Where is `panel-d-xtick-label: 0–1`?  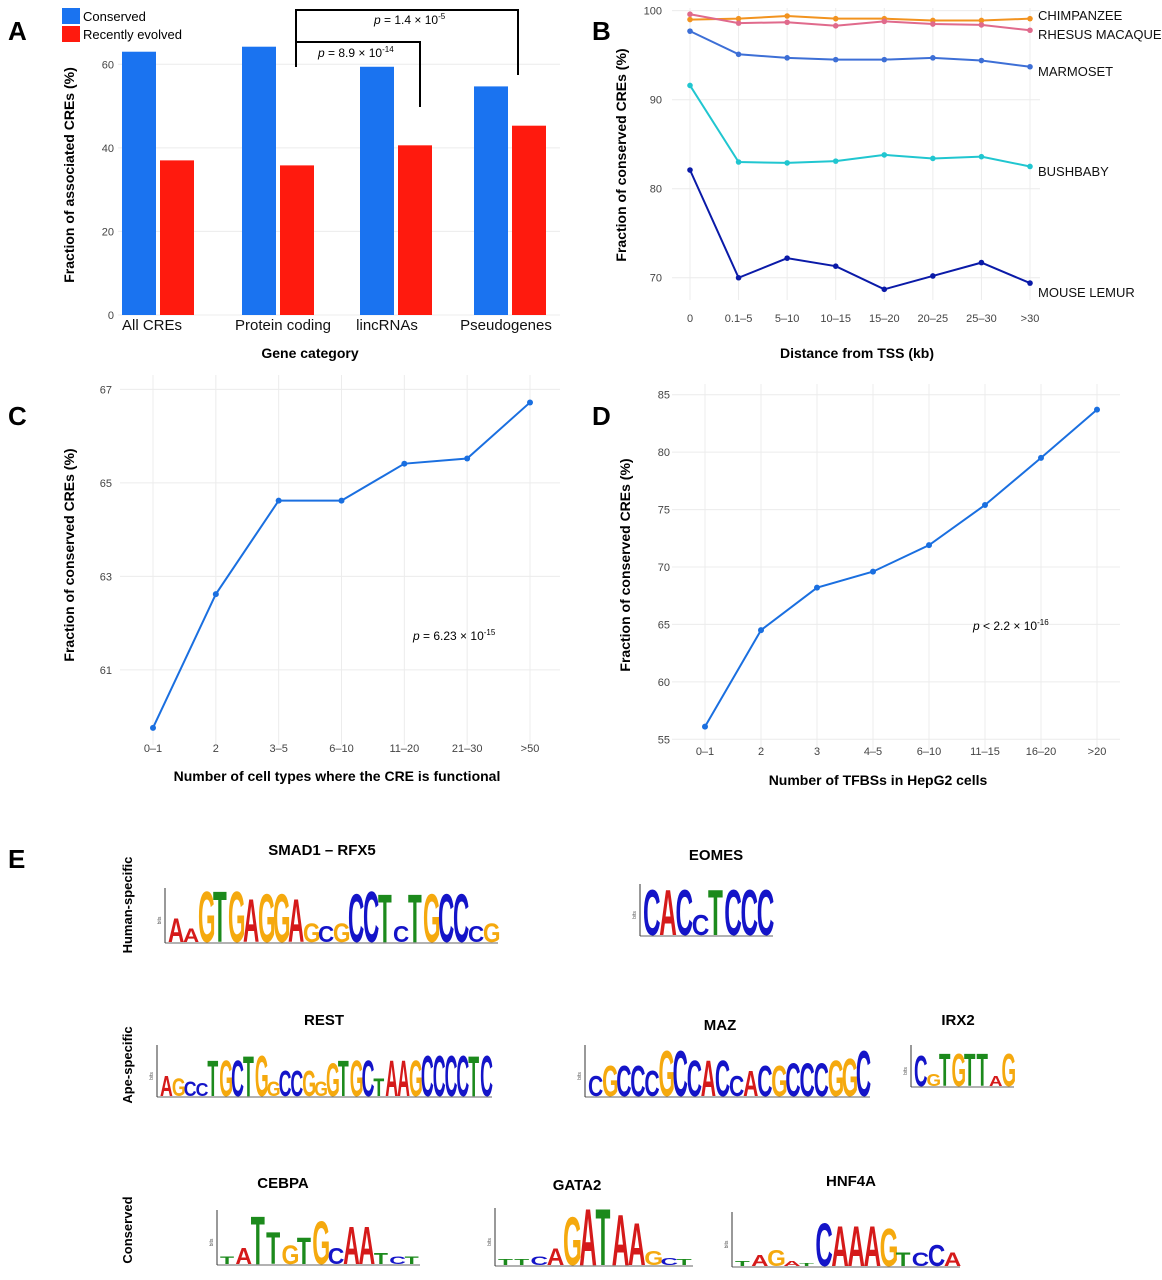 panel-d-xtick-label: 0–1 is located at coordinates (705, 752).